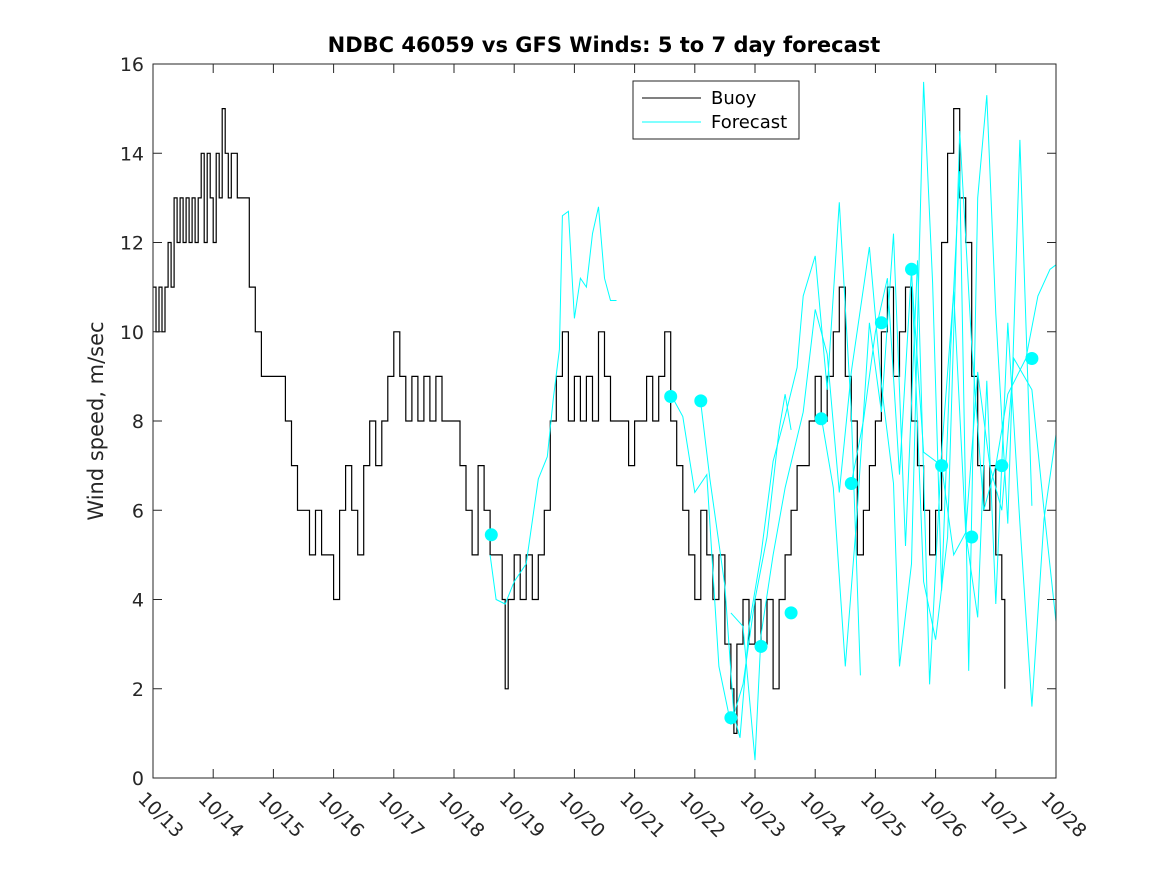  What do you see at coordinates (132, 244) in the screenshot?
I see `y-tick-label: 12` at bounding box center [132, 244].